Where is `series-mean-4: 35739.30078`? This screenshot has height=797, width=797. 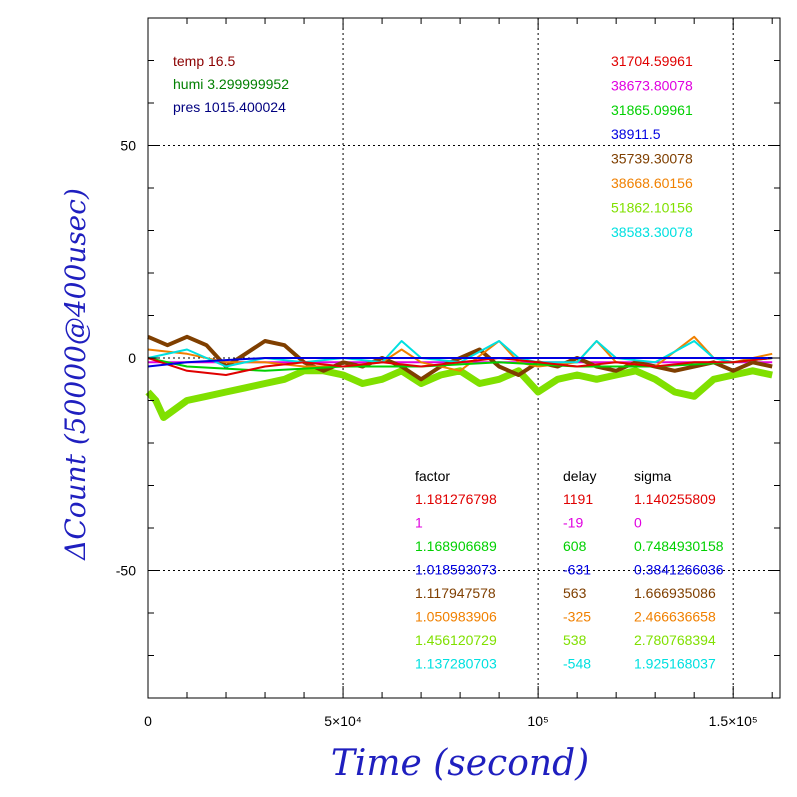
series-mean-4: 35739.30078 is located at coordinates (652, 159).